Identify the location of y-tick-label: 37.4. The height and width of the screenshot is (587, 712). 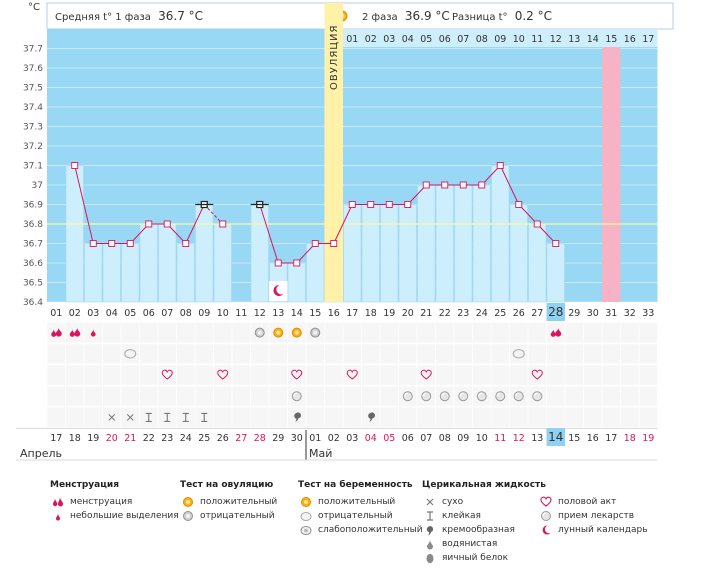
(33, 108).